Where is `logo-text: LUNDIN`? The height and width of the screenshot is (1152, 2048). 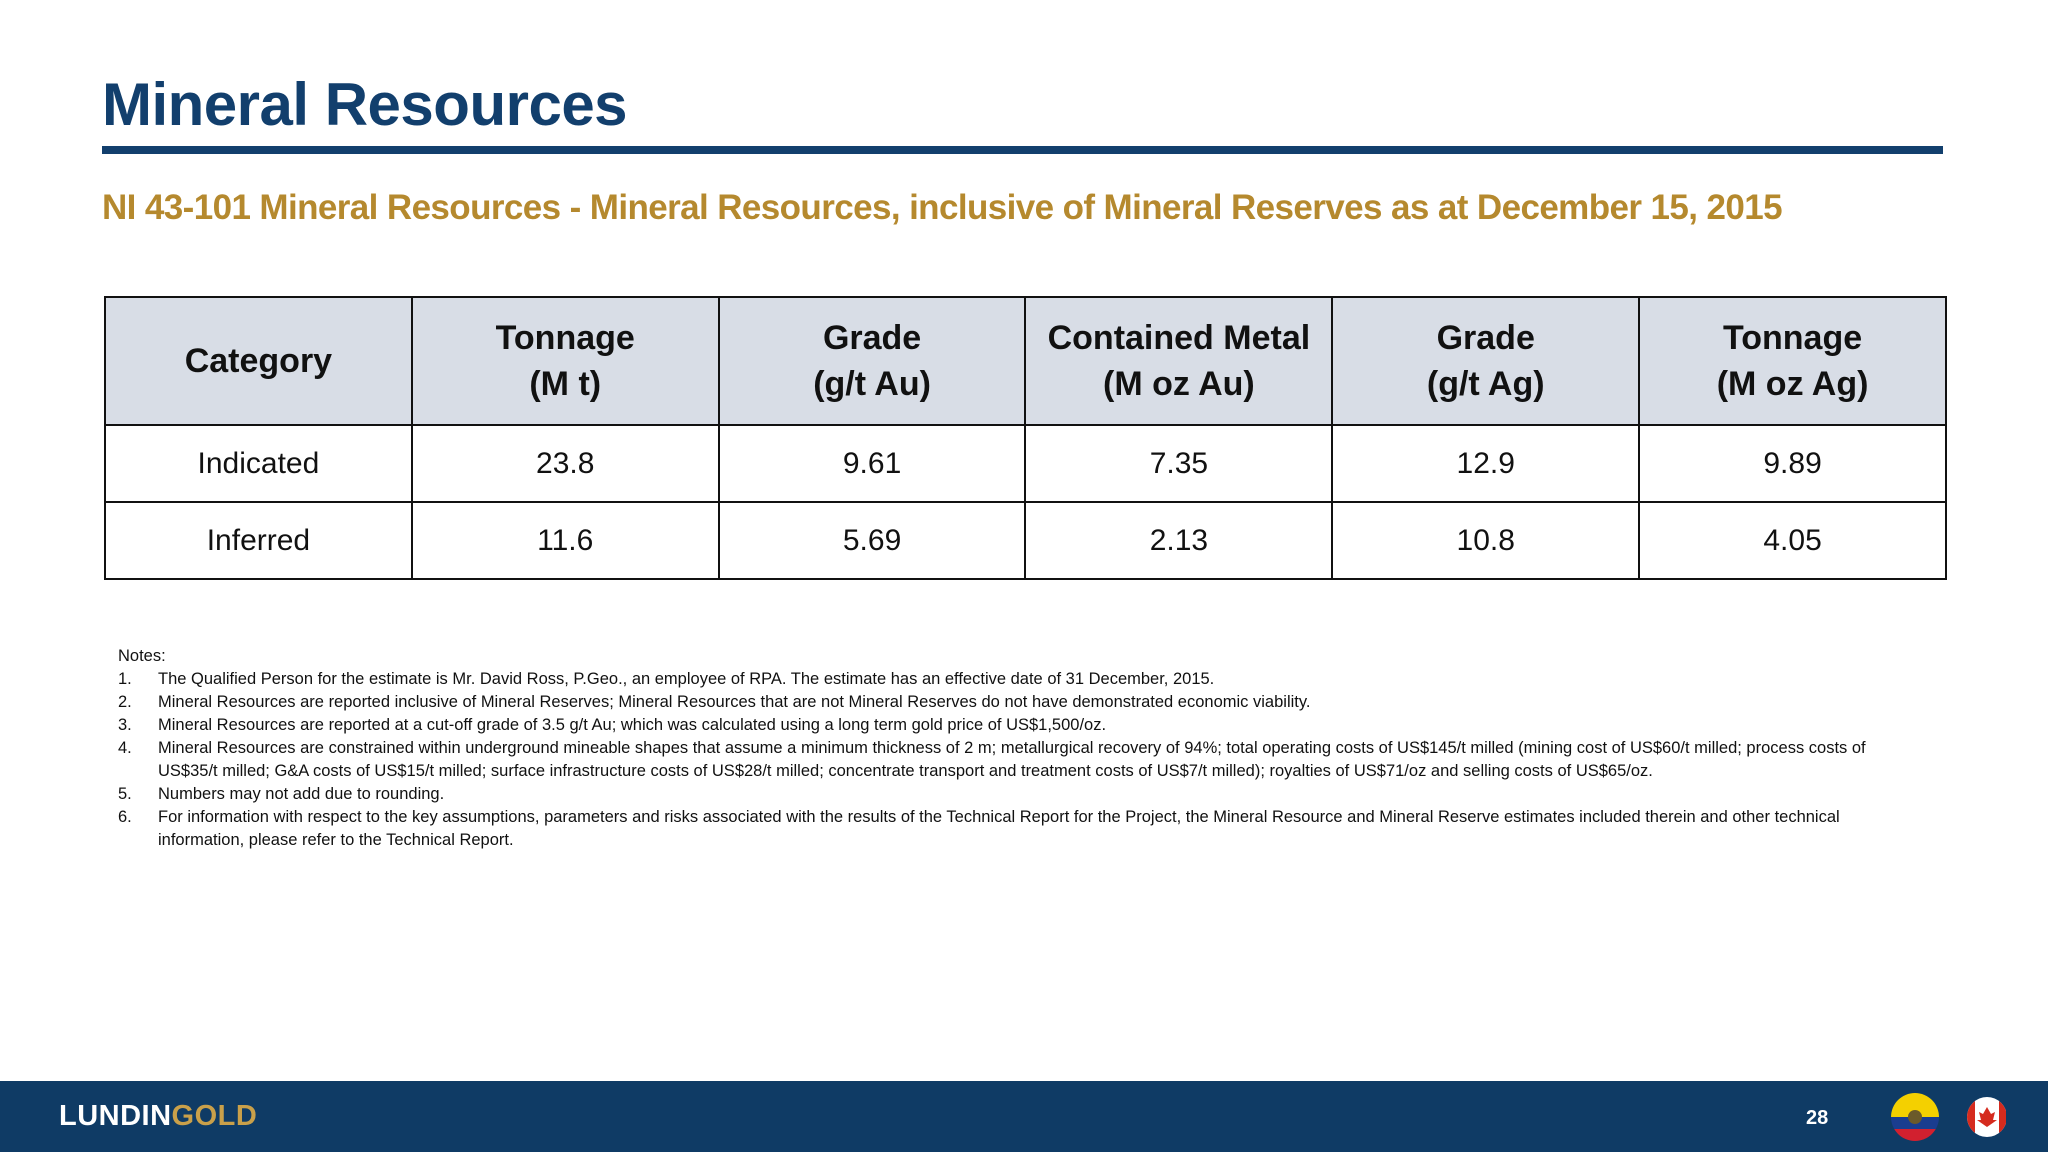 logo-text: LUNDIN is located at coordinates (115, 1116).